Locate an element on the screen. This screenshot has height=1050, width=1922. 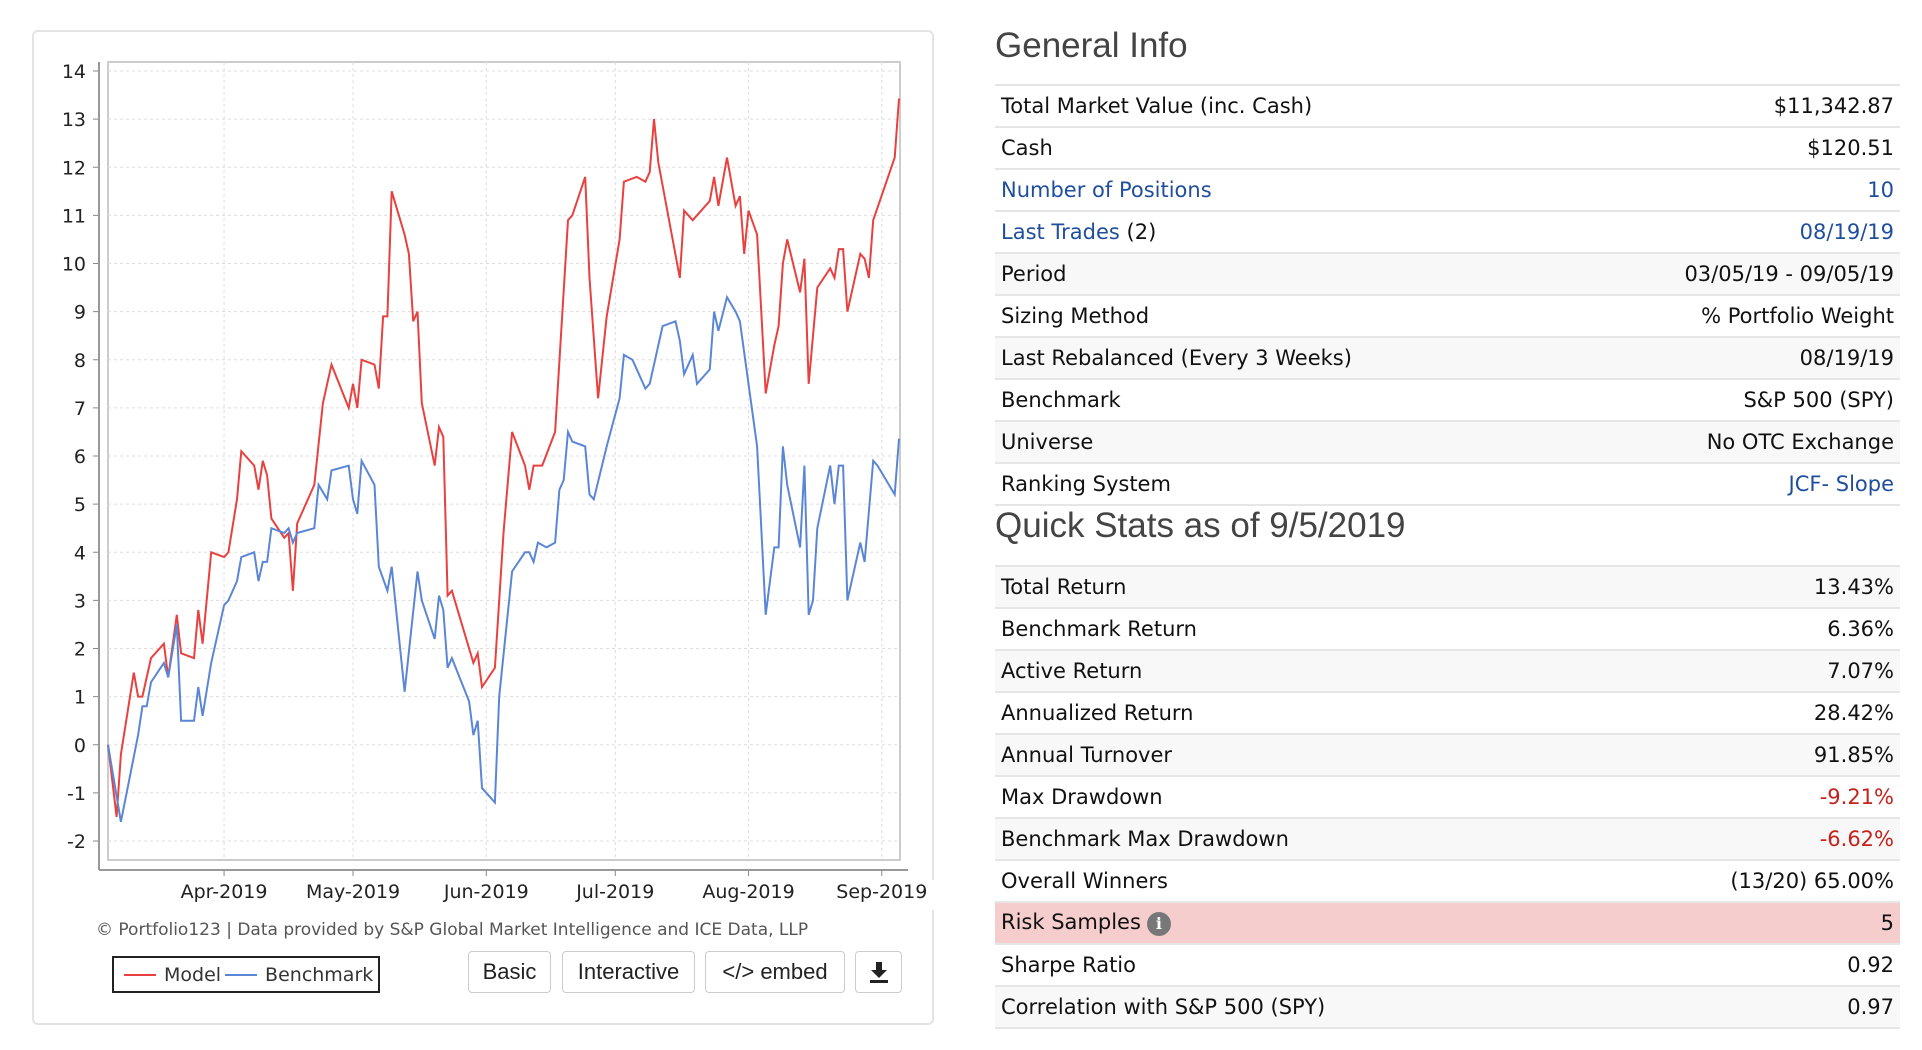
y-tick-label: 10 is located at coordinates (74, 265).